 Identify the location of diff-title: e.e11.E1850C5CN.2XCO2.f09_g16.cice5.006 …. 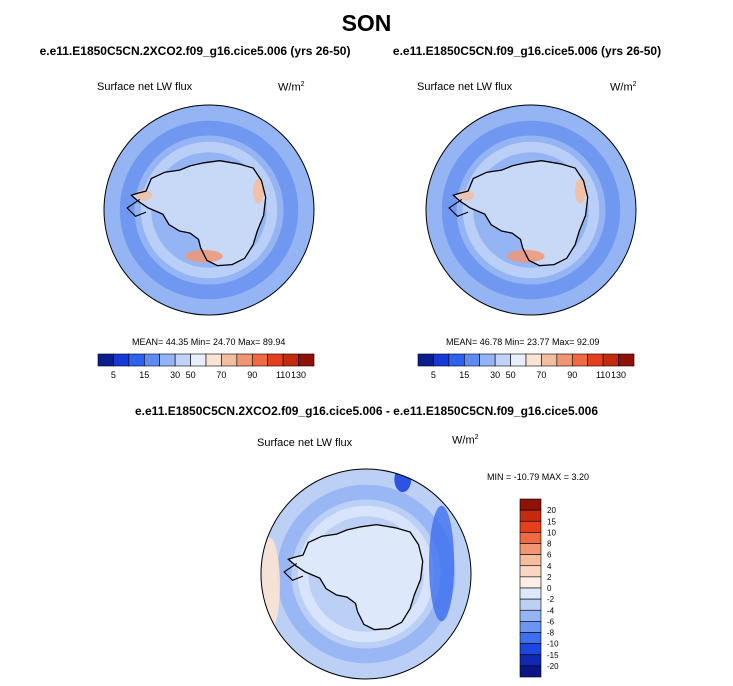
(366, 411).